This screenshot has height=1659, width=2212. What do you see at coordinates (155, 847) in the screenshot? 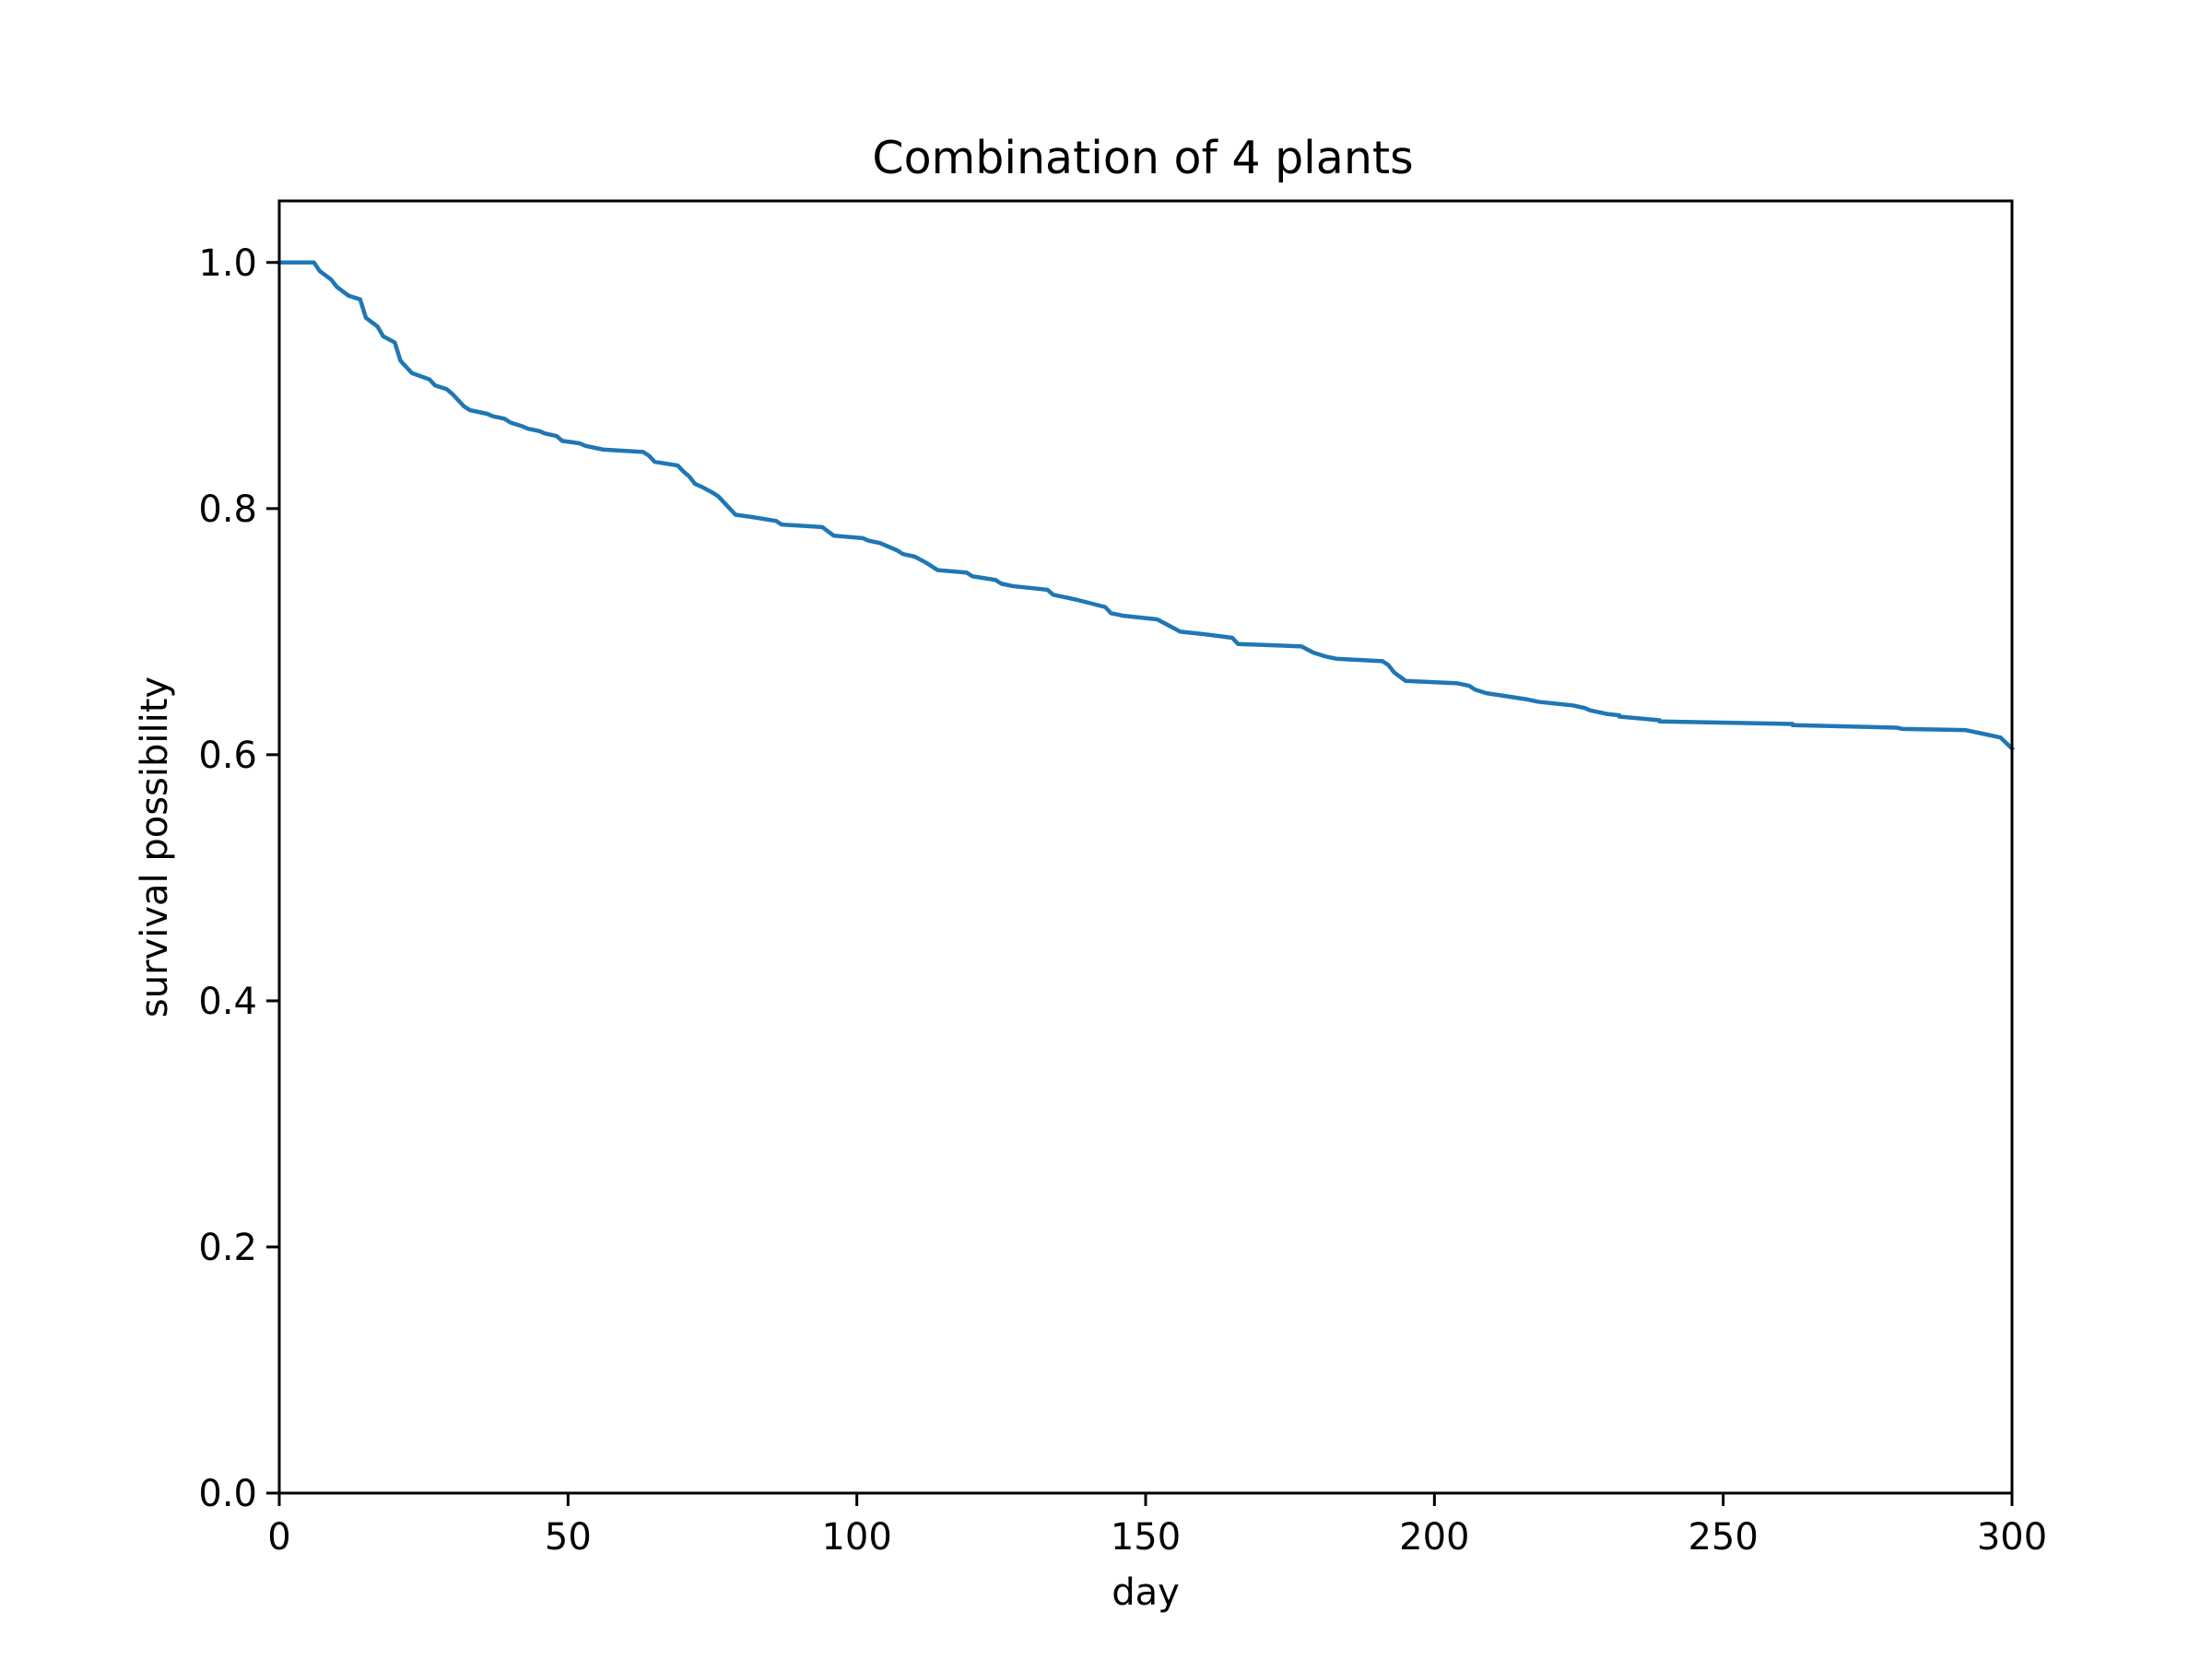
I see `y-axis-label: survival possibility` at bounding box center [155, 847].